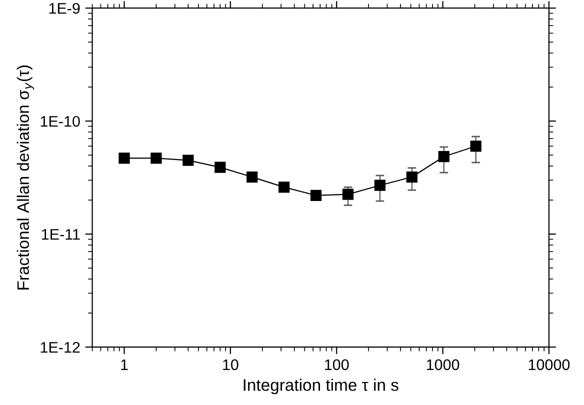  Describe the element at coordinates (61, 234) in the screenshot. I see `y-tick-label: 1E-11` at that location.